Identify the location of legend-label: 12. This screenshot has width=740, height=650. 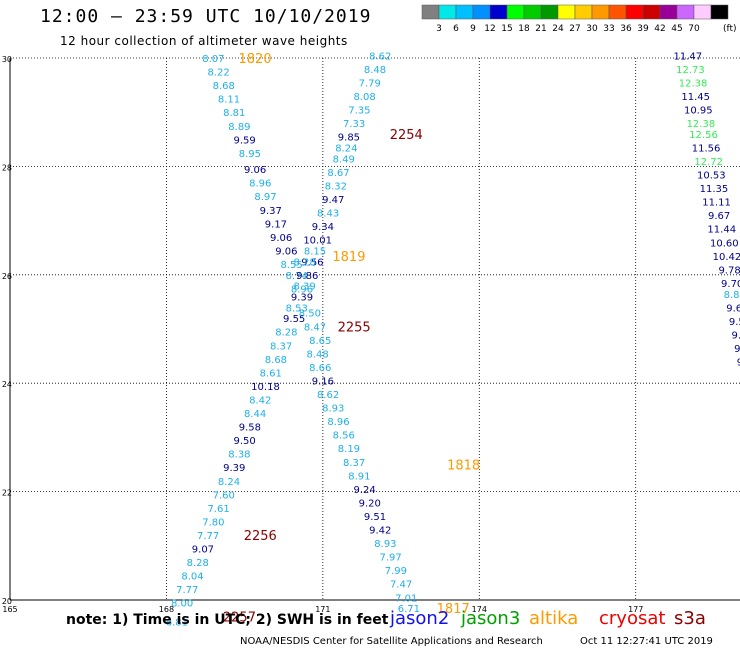
(489, 29).